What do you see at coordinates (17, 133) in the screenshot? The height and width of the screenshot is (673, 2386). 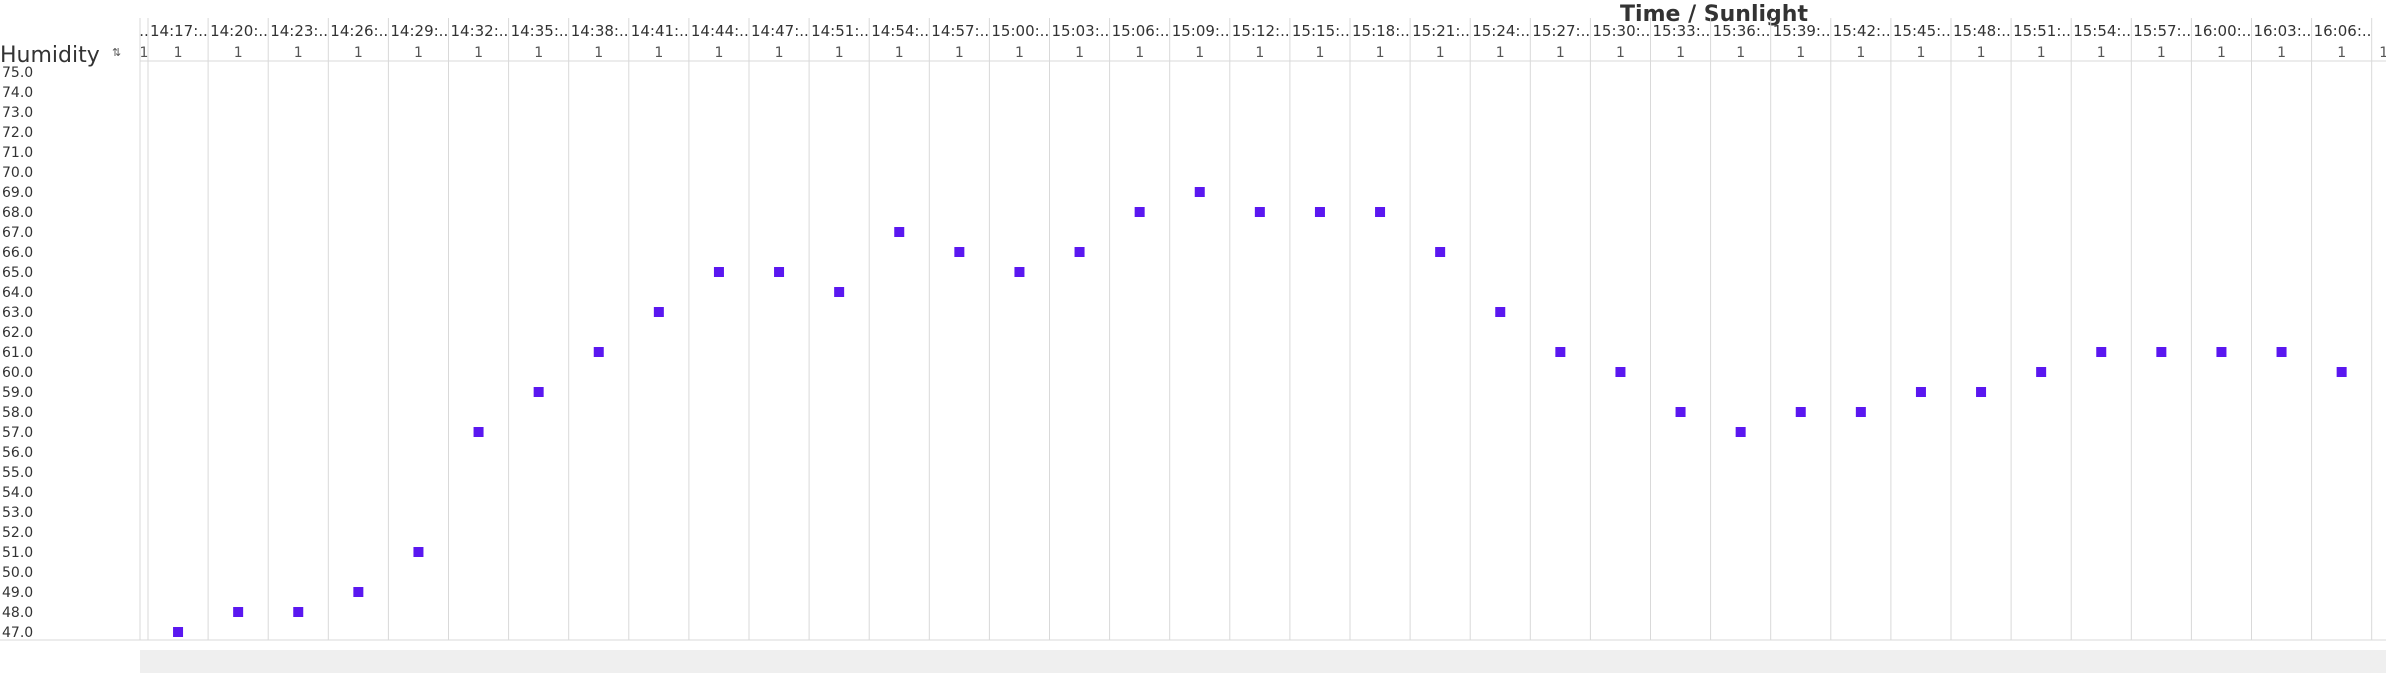 I see `y-tick-label: 72.0` at bounding box center [17, 133].